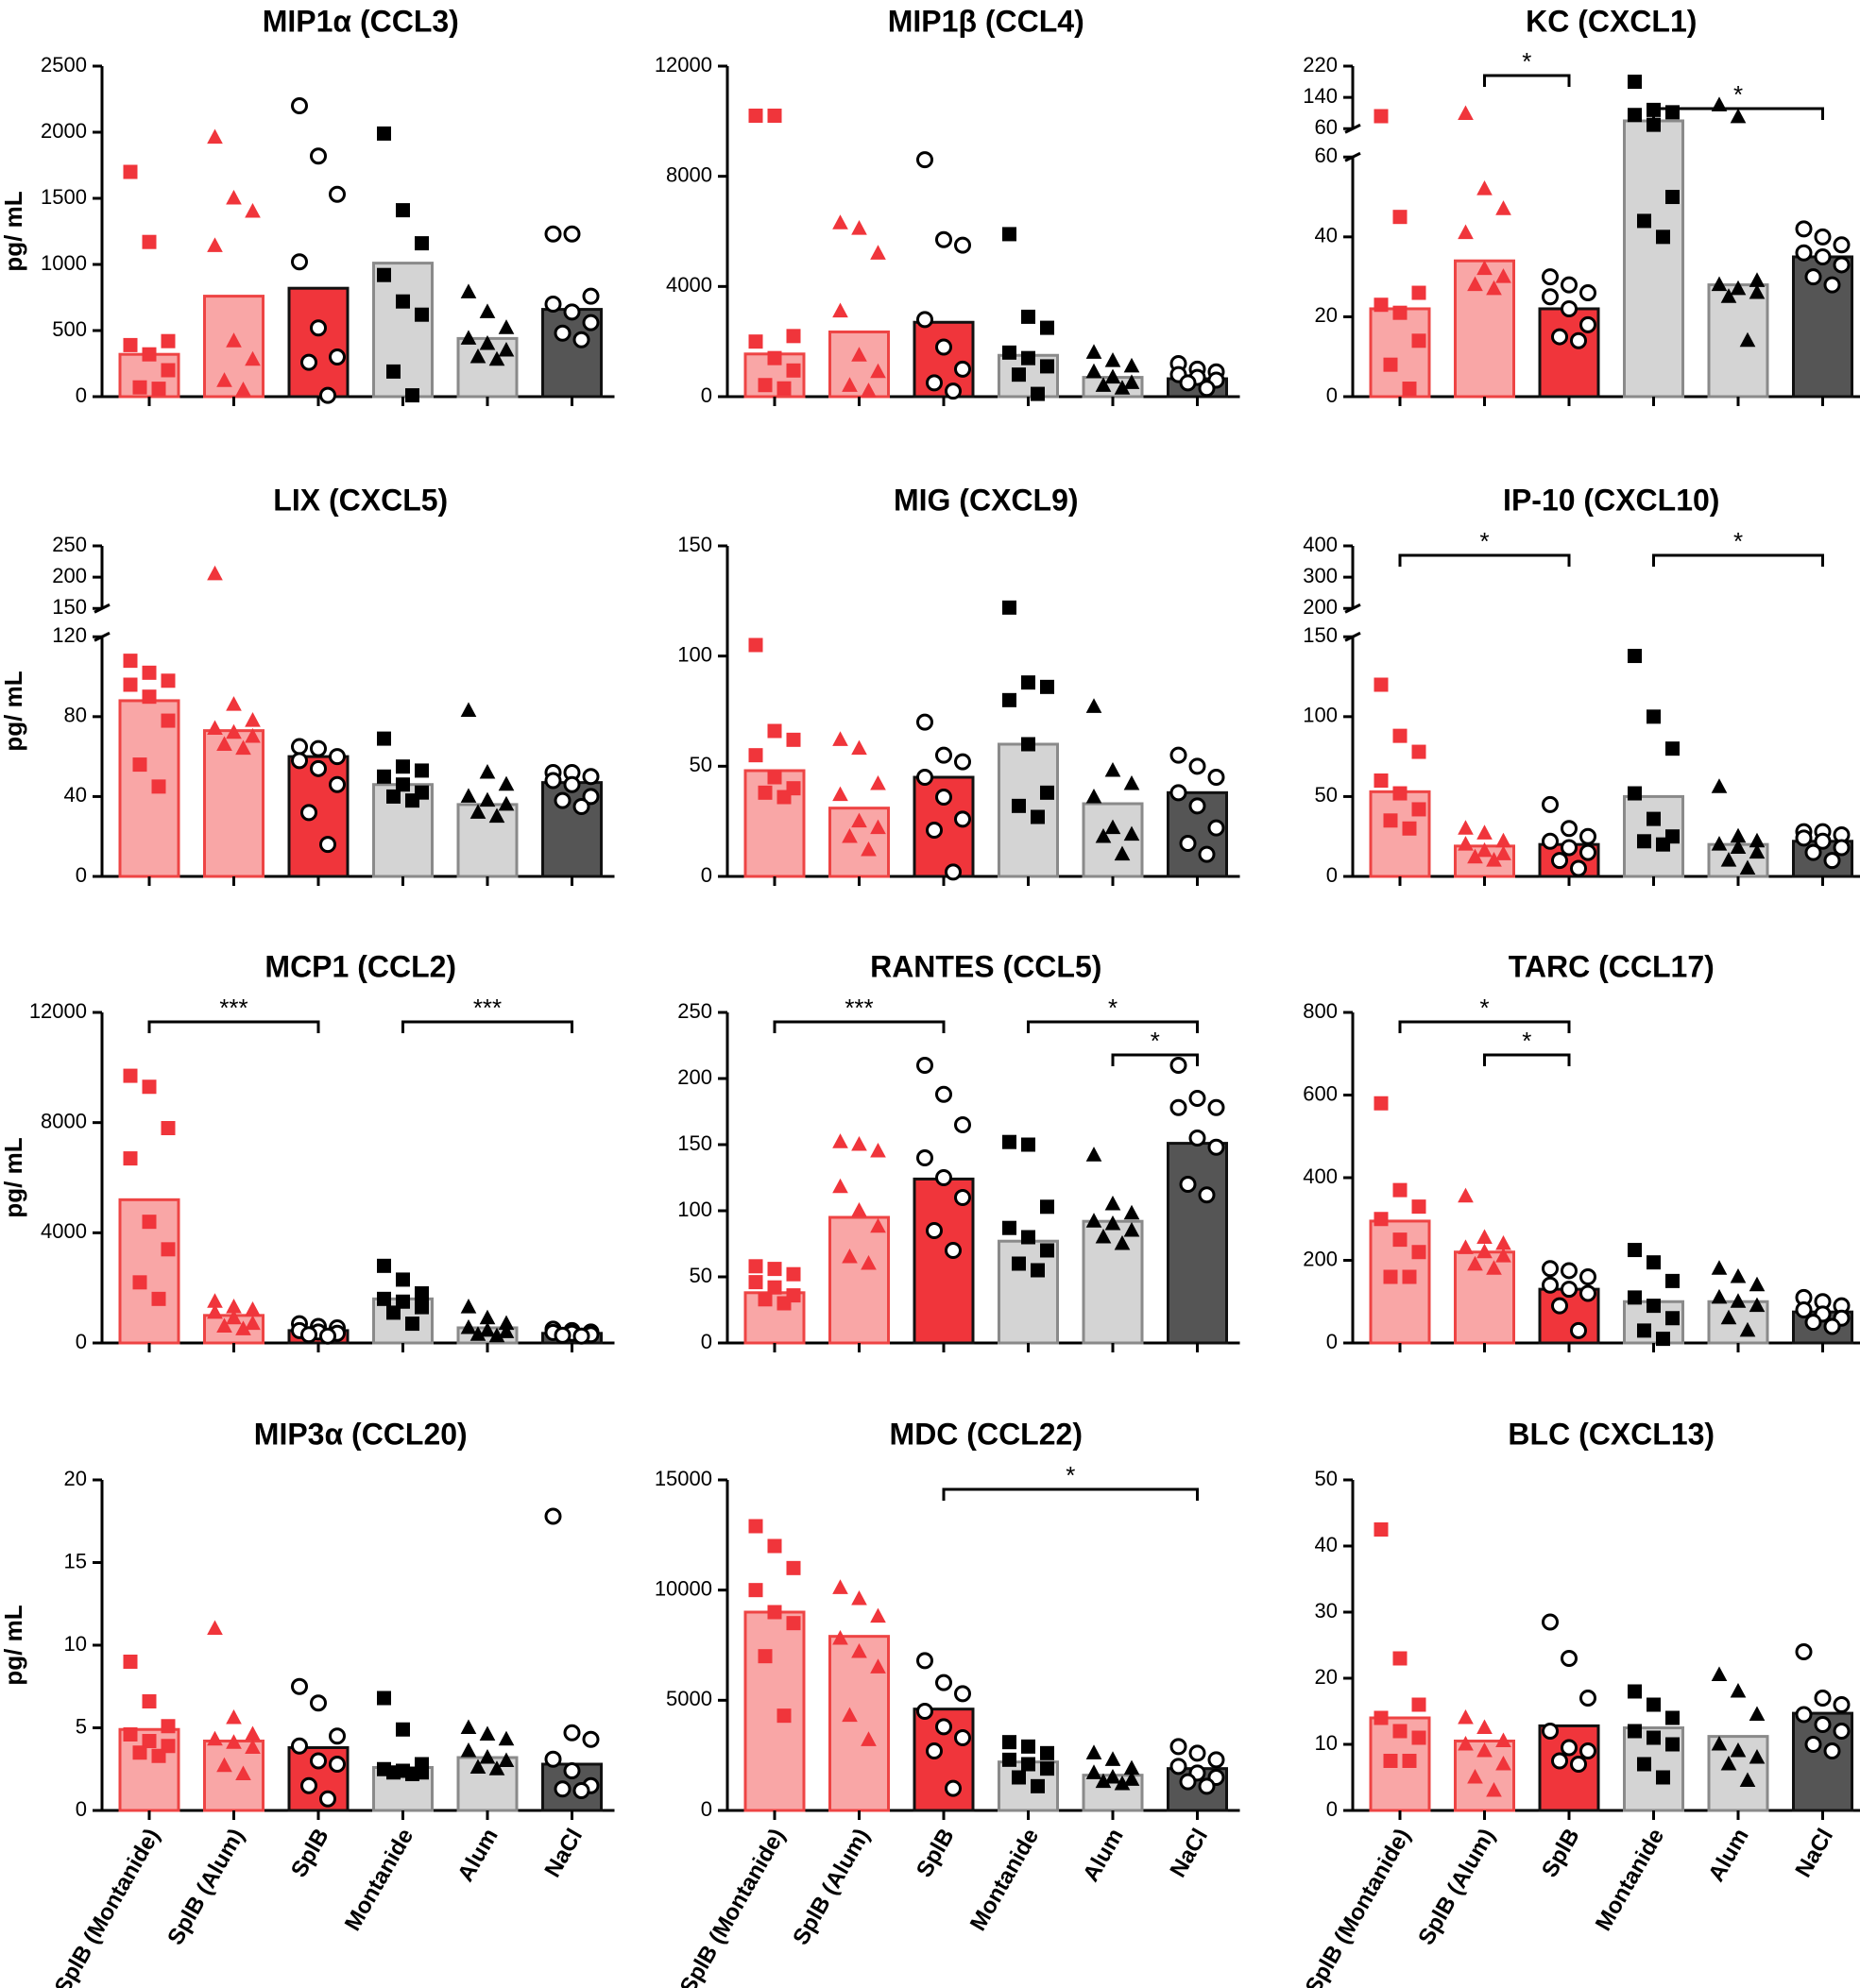  Describe the element at coordinates (13, 711) in the screenshot. I see `y-axis-label: pg/ mL` at that location.